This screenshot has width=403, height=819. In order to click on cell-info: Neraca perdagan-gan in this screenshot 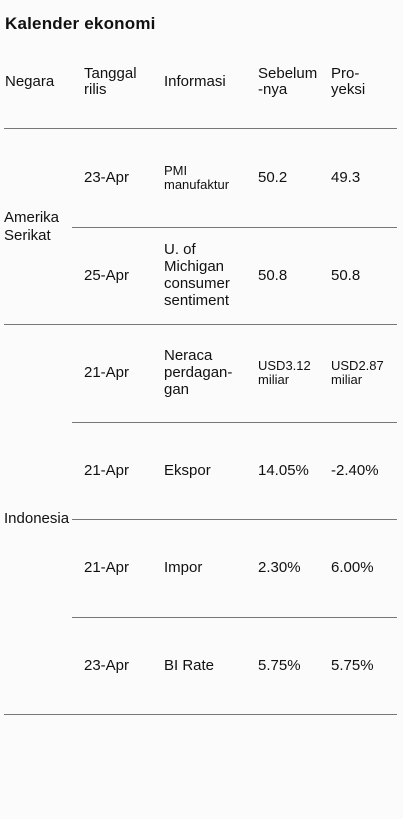, I will do `click(198, 372)`.